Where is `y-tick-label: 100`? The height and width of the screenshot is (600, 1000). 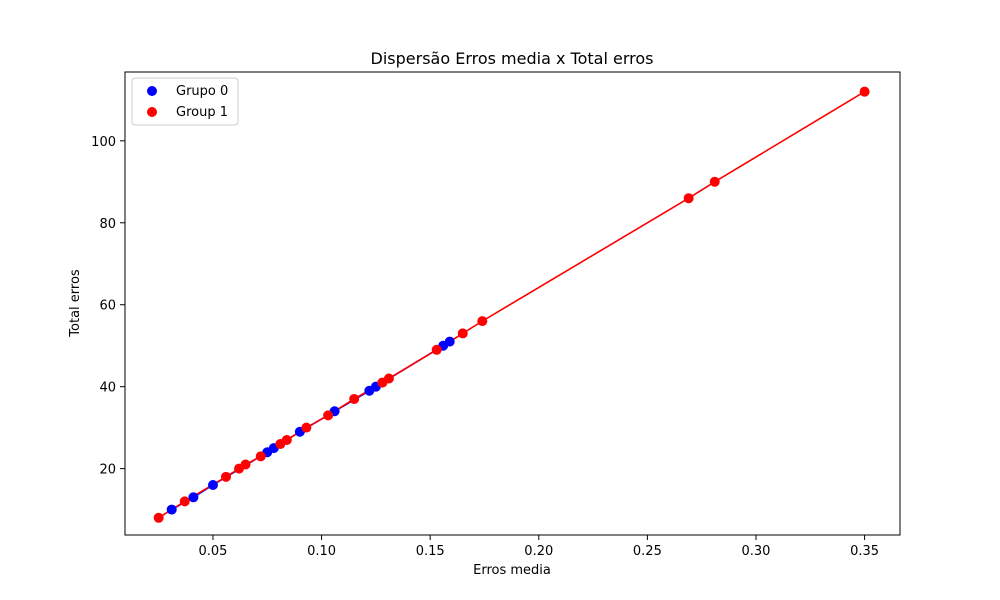
y-tick-label: 100 is located at coordinates (103, 142).